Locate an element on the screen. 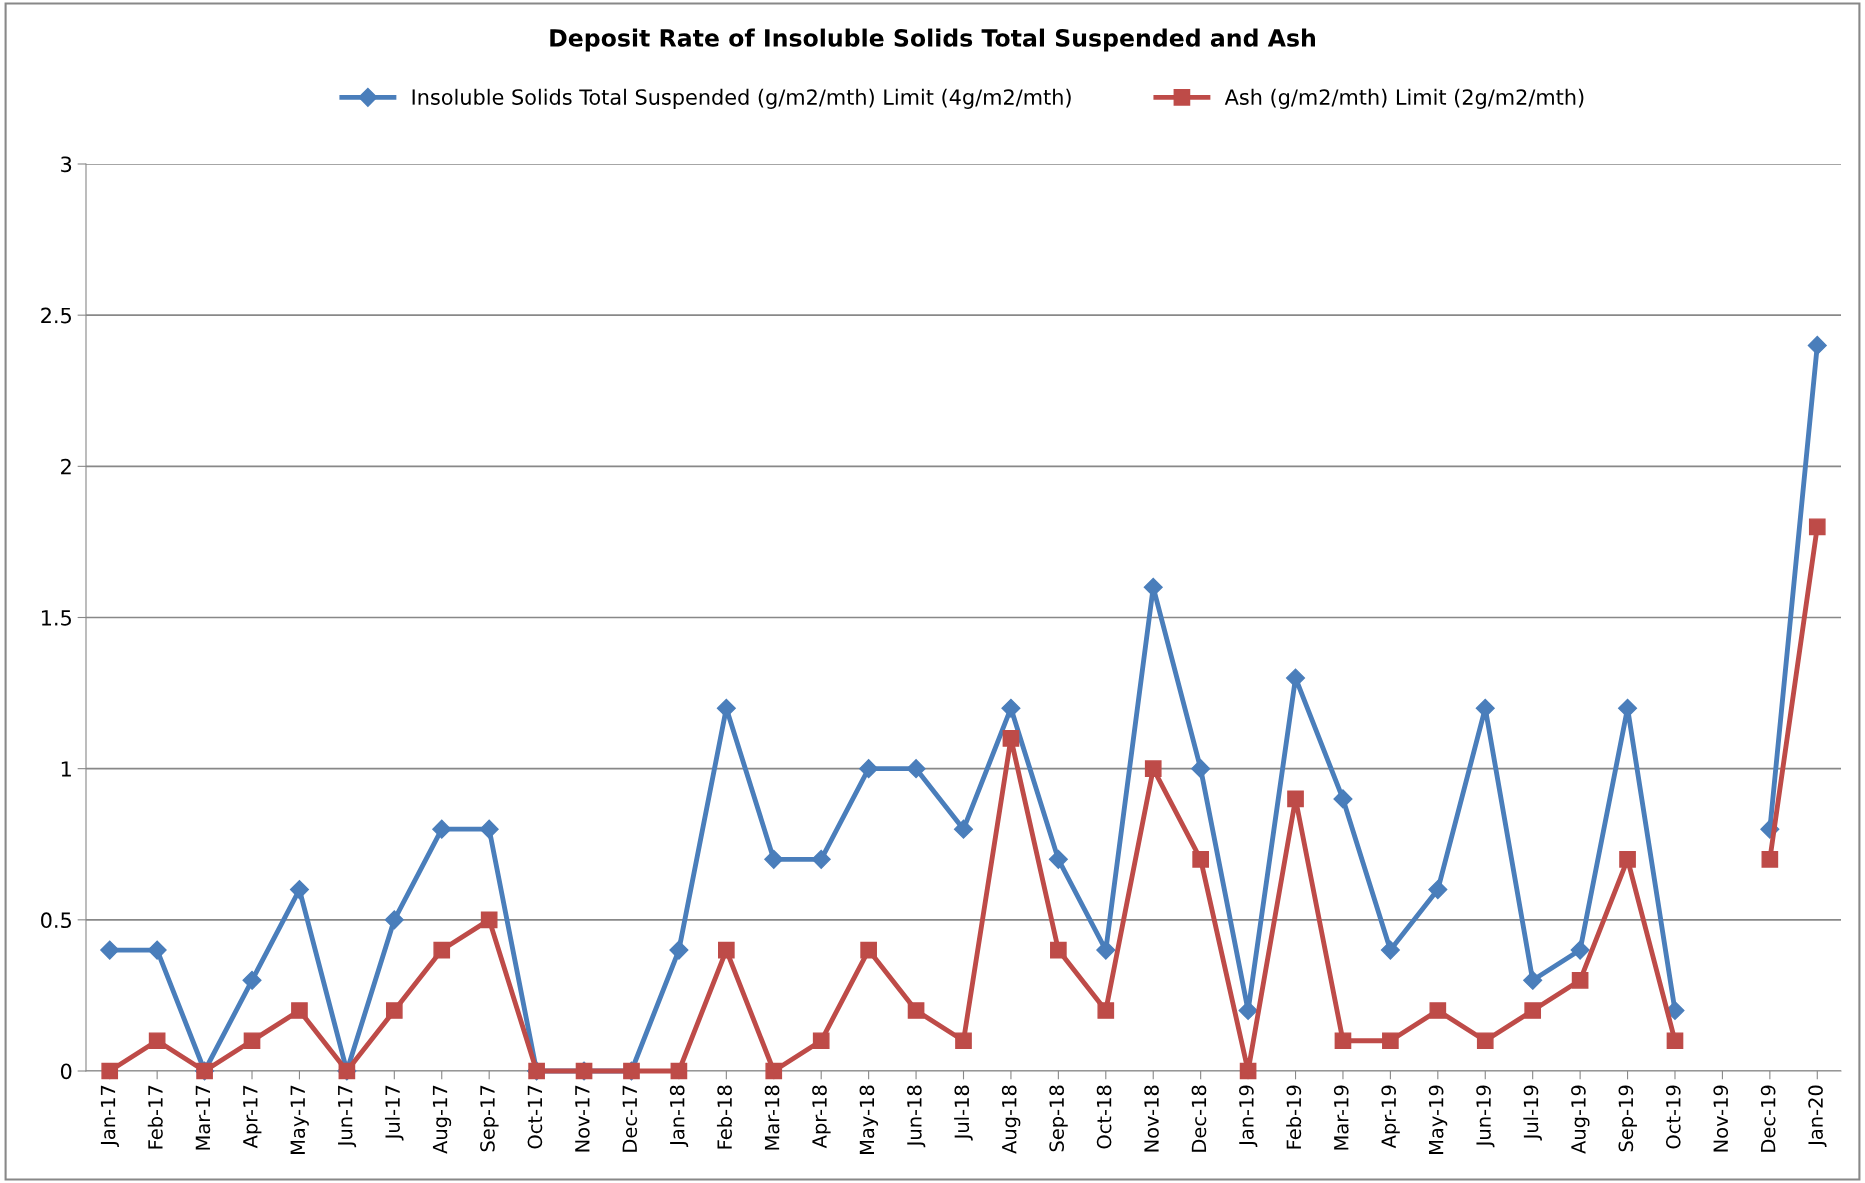  x-tick-label: Jan-19 is located at coordinates (1248, 1116).